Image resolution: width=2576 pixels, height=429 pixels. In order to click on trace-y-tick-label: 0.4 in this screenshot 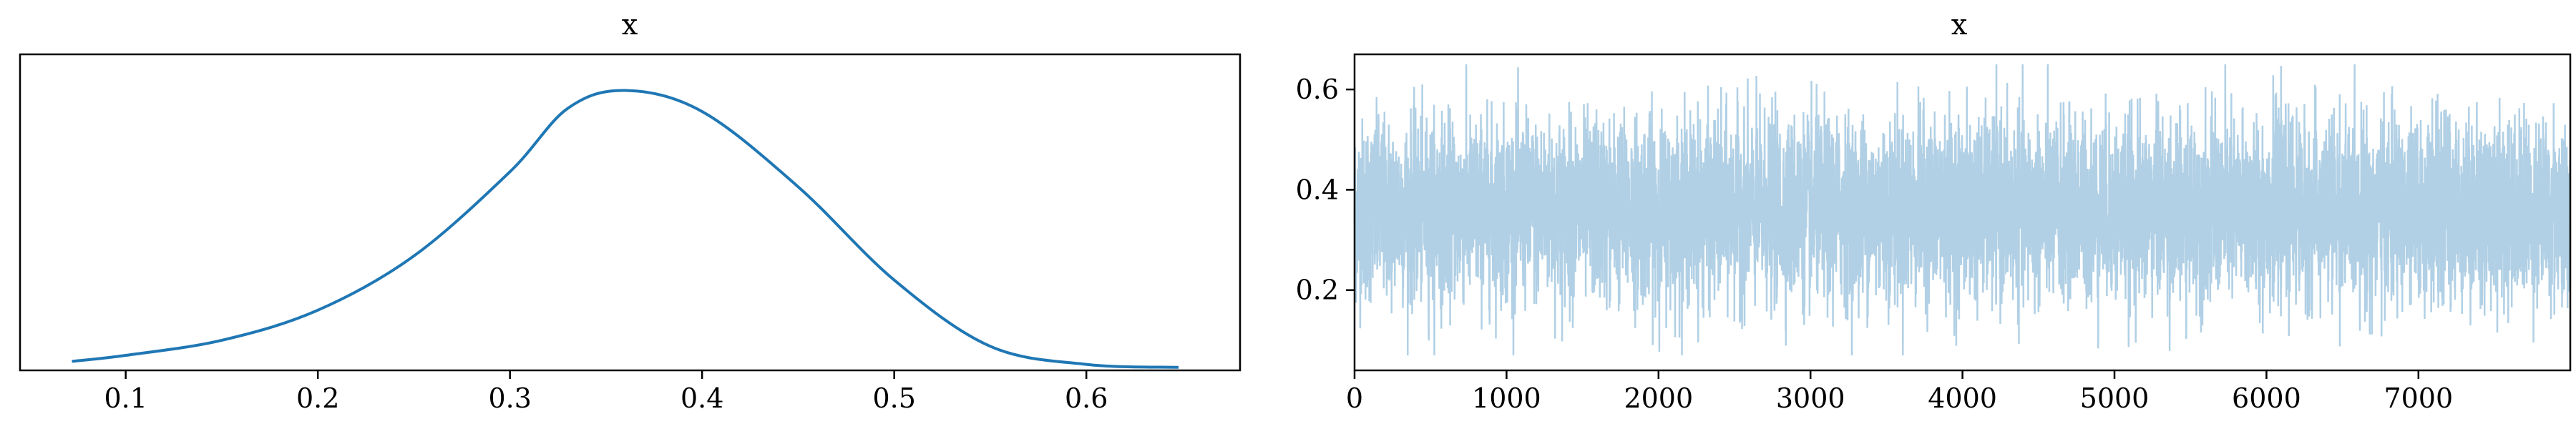, I will do `click(1317, 189)`.